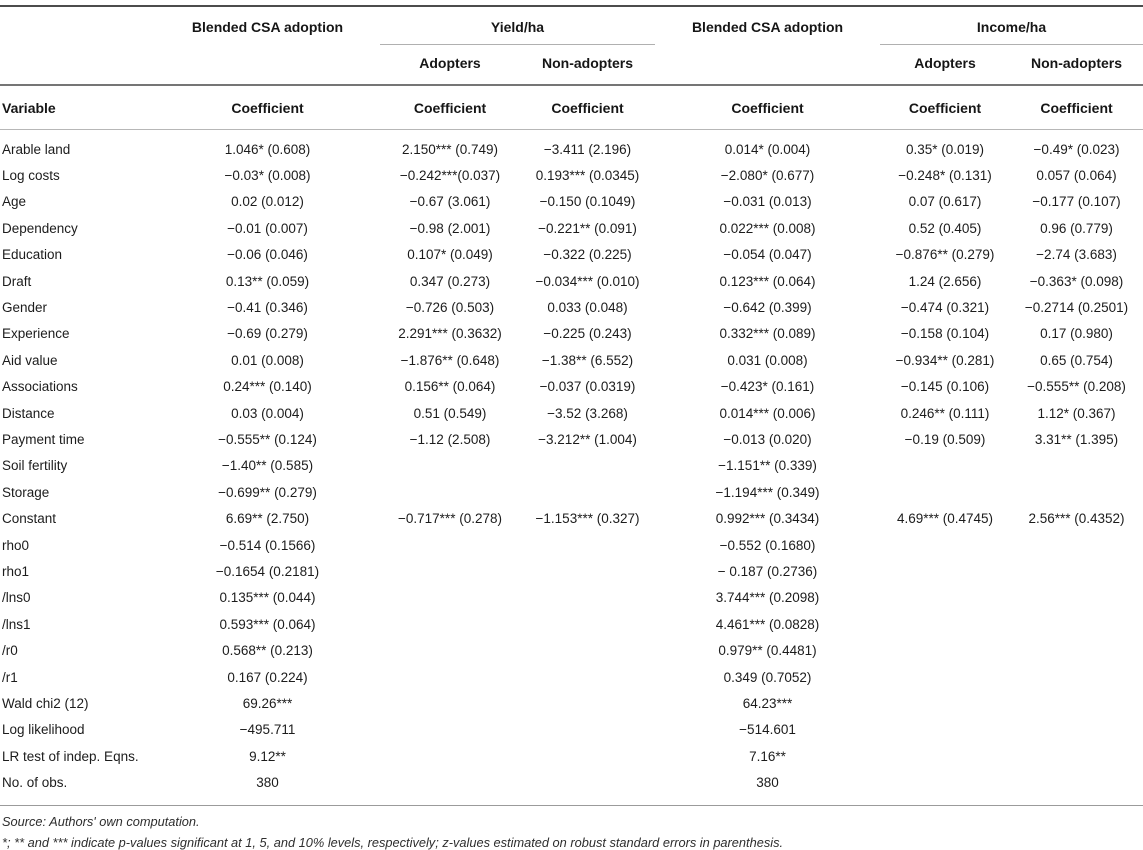 The image size is (1143, 850). What do you see at coordinates (587, 334) in the screenshot?
I see `cell-yield-non-adopters: −0.225 (0.243)` at bounding box center [587, 334].